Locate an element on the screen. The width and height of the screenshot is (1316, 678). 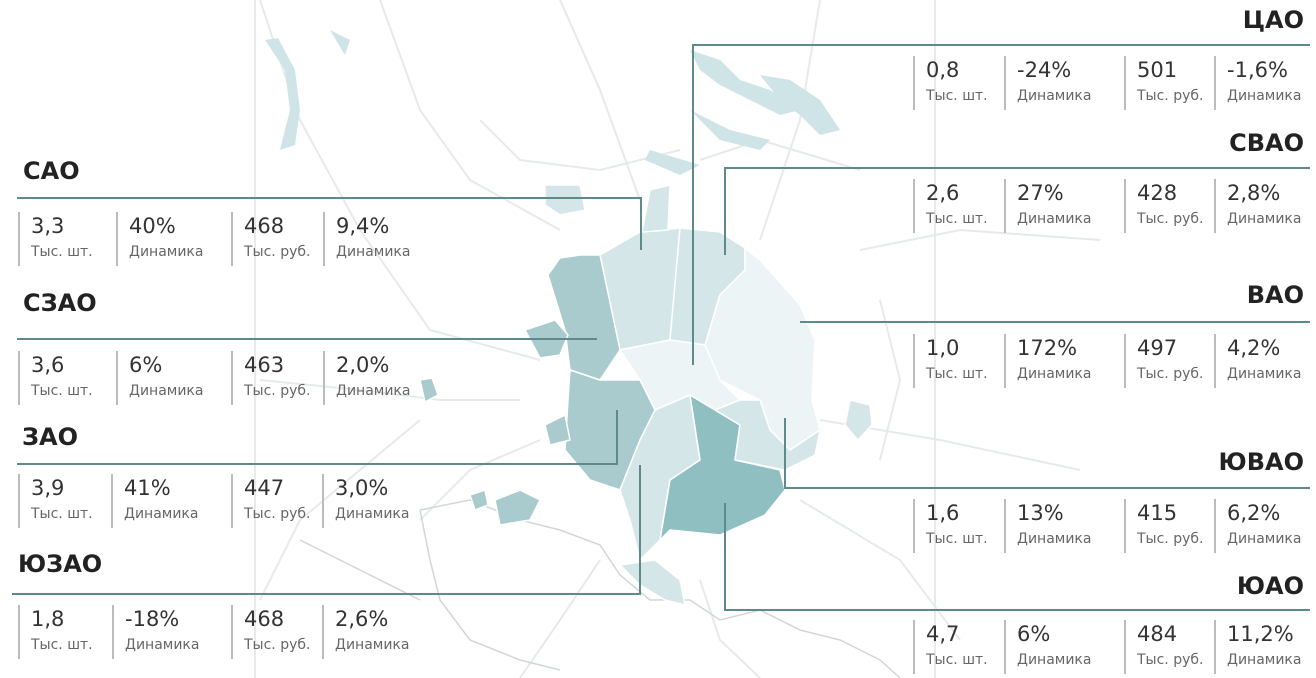
district-shape-east-extra is located at coordinates (858, 420).